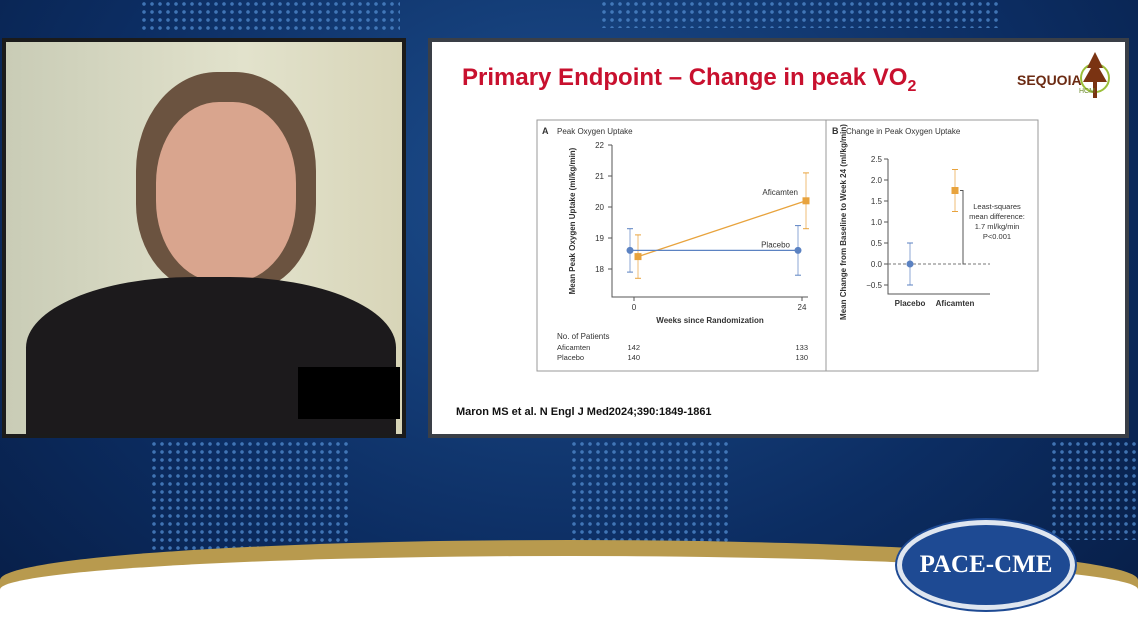  I want to click on y-tick-label: 21, so click(599, 176).